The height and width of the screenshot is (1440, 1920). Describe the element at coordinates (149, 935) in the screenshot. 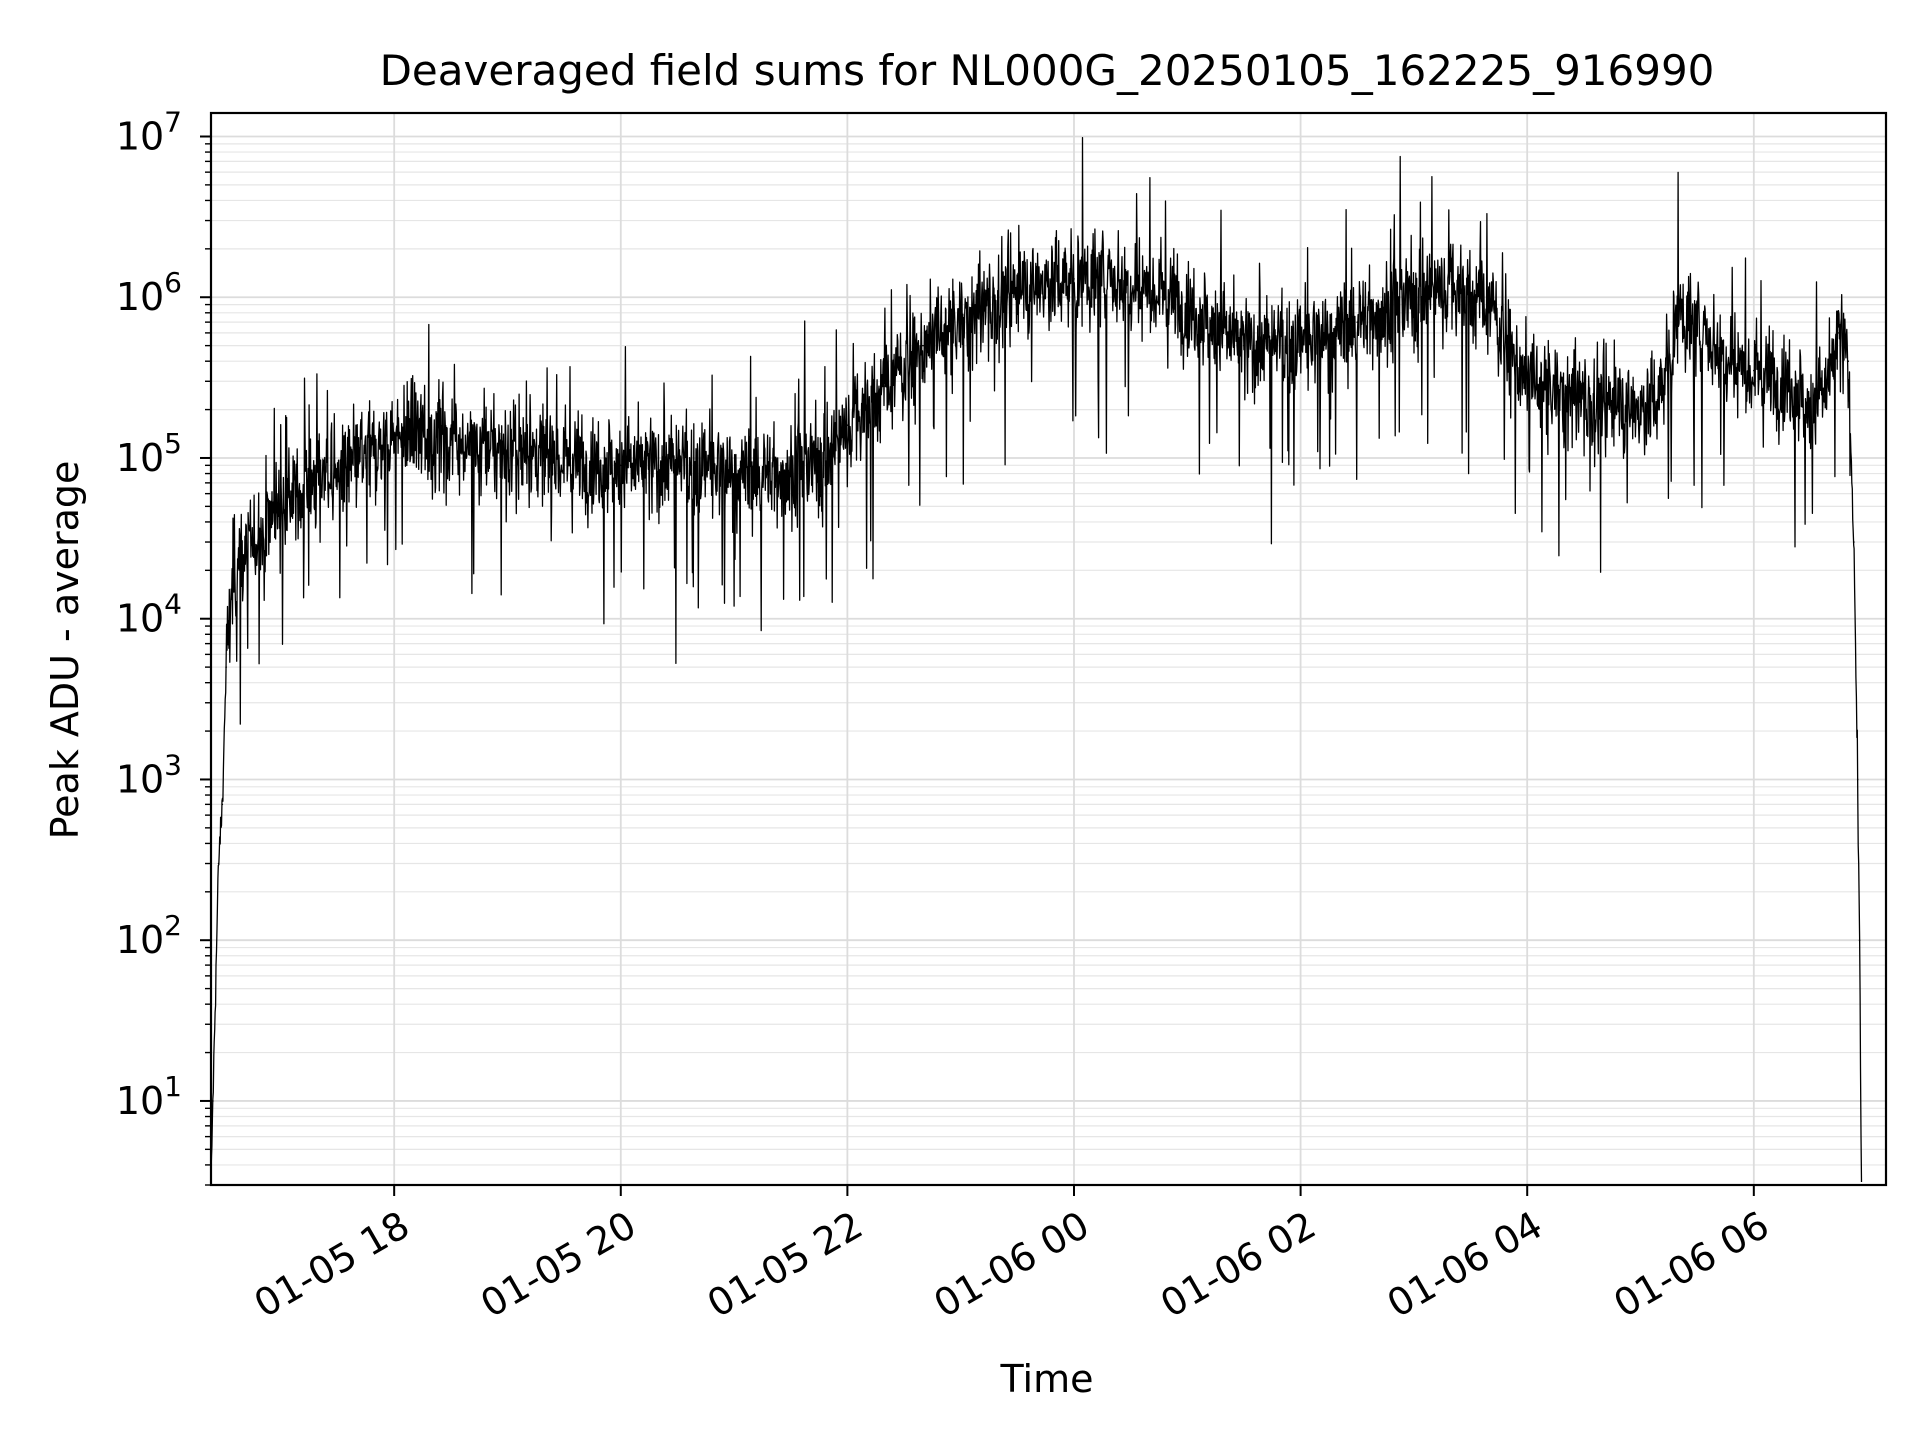

I see `y-tick-label: 10²` at that location.